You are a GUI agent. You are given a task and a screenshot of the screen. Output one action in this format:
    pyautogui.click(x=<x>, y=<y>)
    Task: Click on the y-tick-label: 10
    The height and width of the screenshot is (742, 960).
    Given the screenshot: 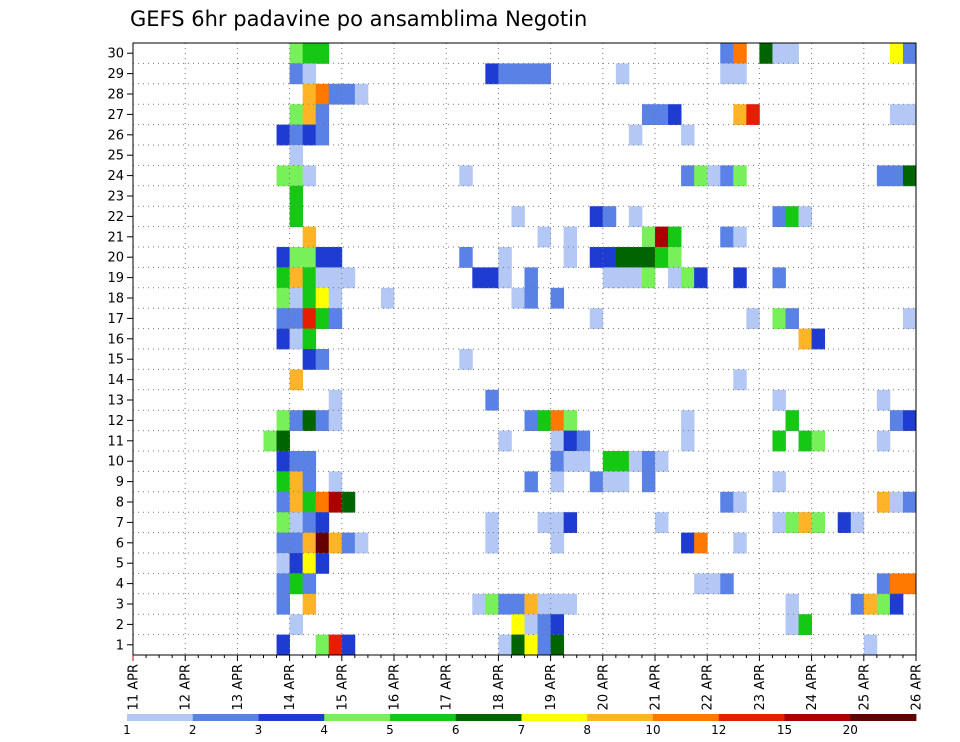 What is the action you would take?
    pyautogui.click(x=115, y=462)
    